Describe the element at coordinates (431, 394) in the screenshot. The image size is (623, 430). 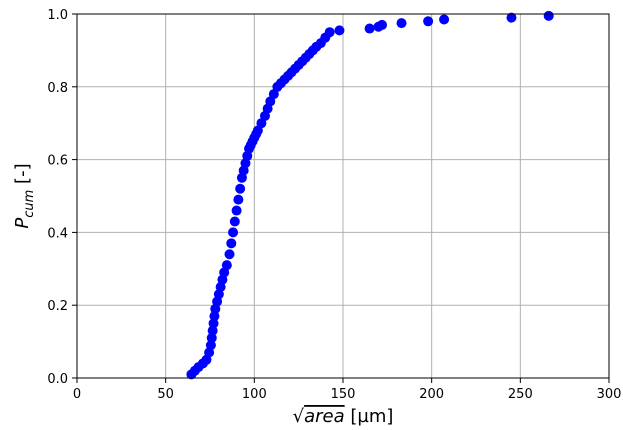
I see `x-tick-label: 200` at that location.